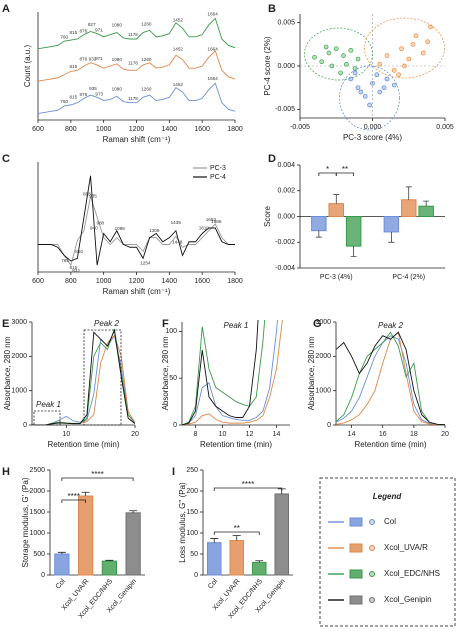  I want to click on y-tick-label: 150, so click(192, 512).